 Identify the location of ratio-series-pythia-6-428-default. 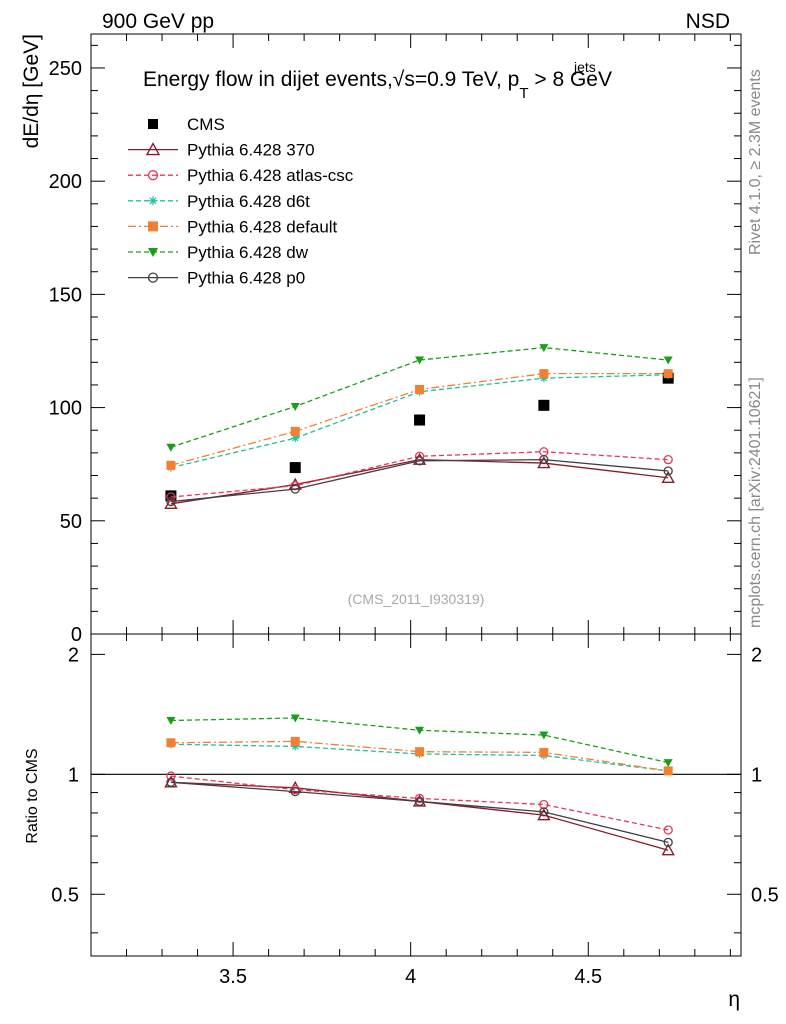
(419, 756).